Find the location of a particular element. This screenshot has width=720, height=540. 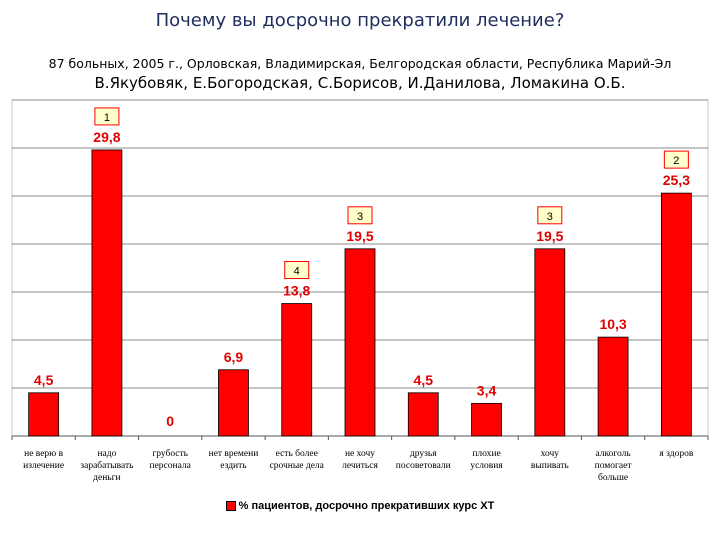

annotation-label: 4 is located at coordinates (297, 272).